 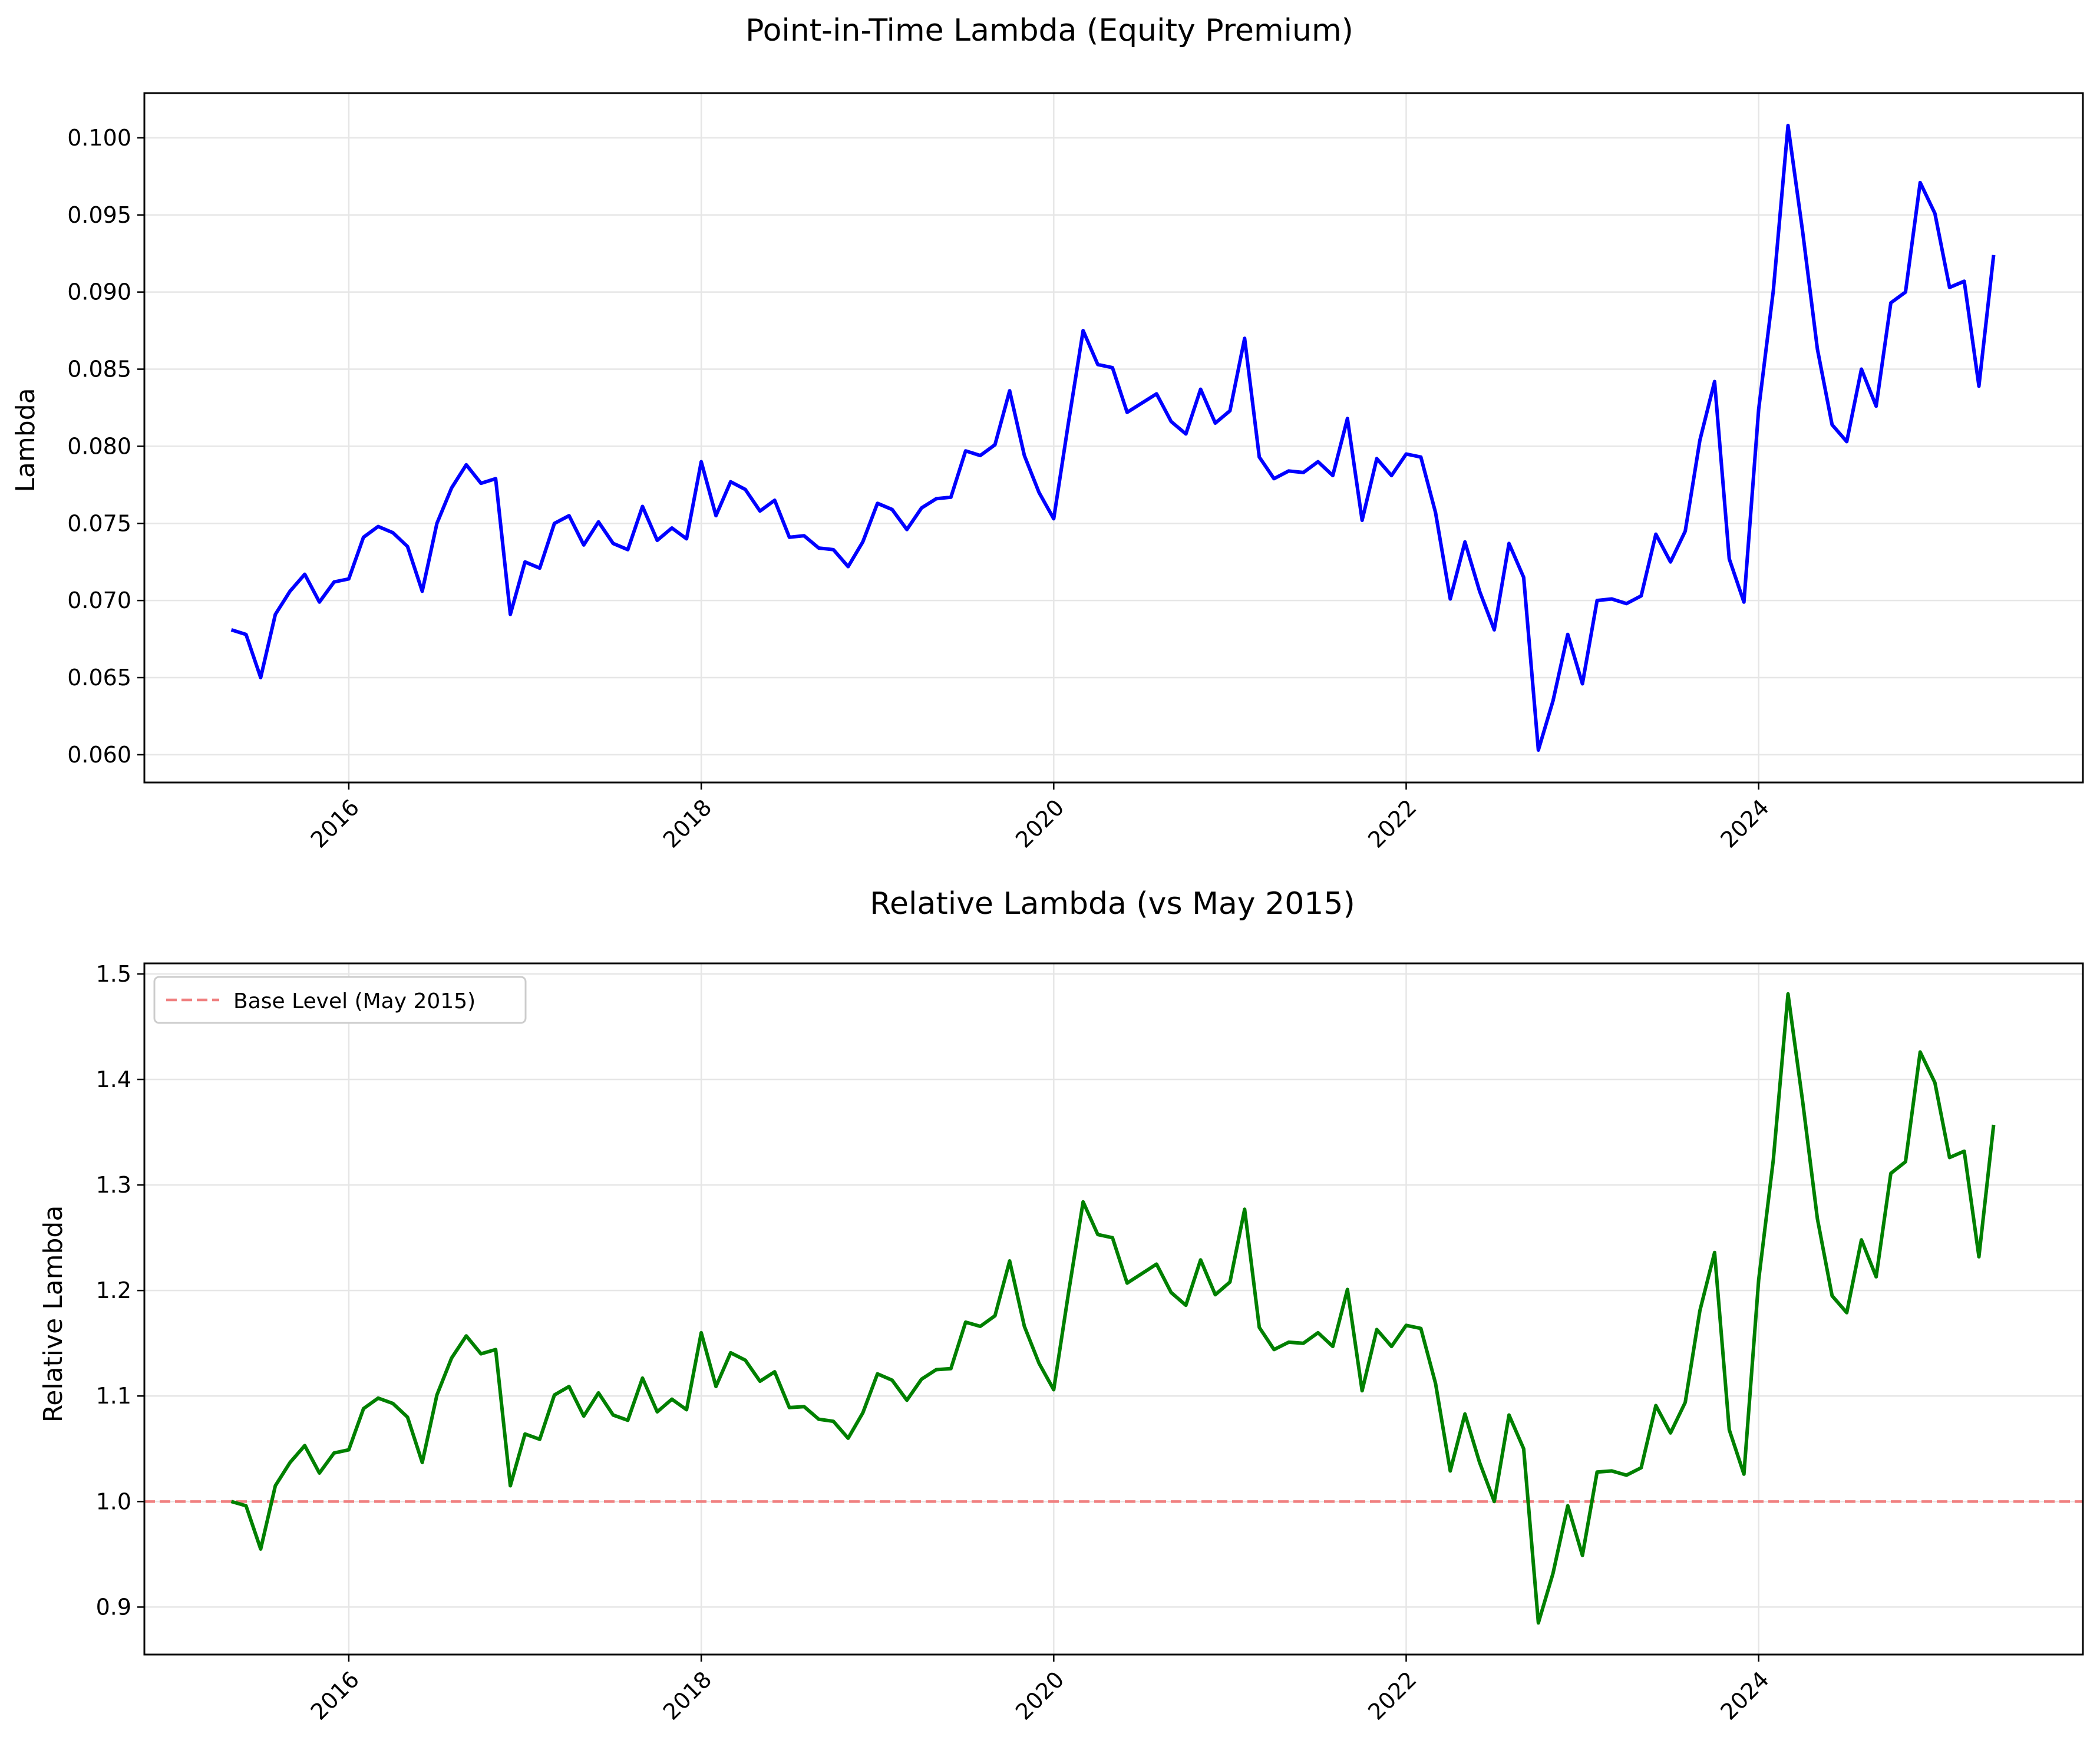 What do you see at coordinates (53, 1314) in the screenshot?
I see `bottom-chart-ylabel: Relative Lambda` at bounding box center [53, 1314].